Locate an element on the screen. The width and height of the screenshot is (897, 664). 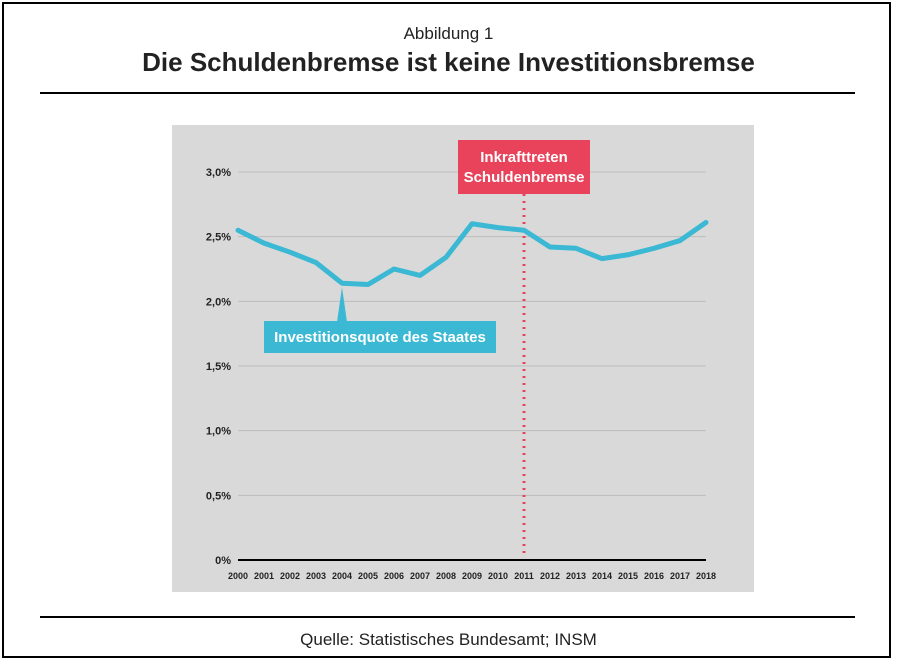
x-tick-label: 2009 is located at coordinates (472, 576).